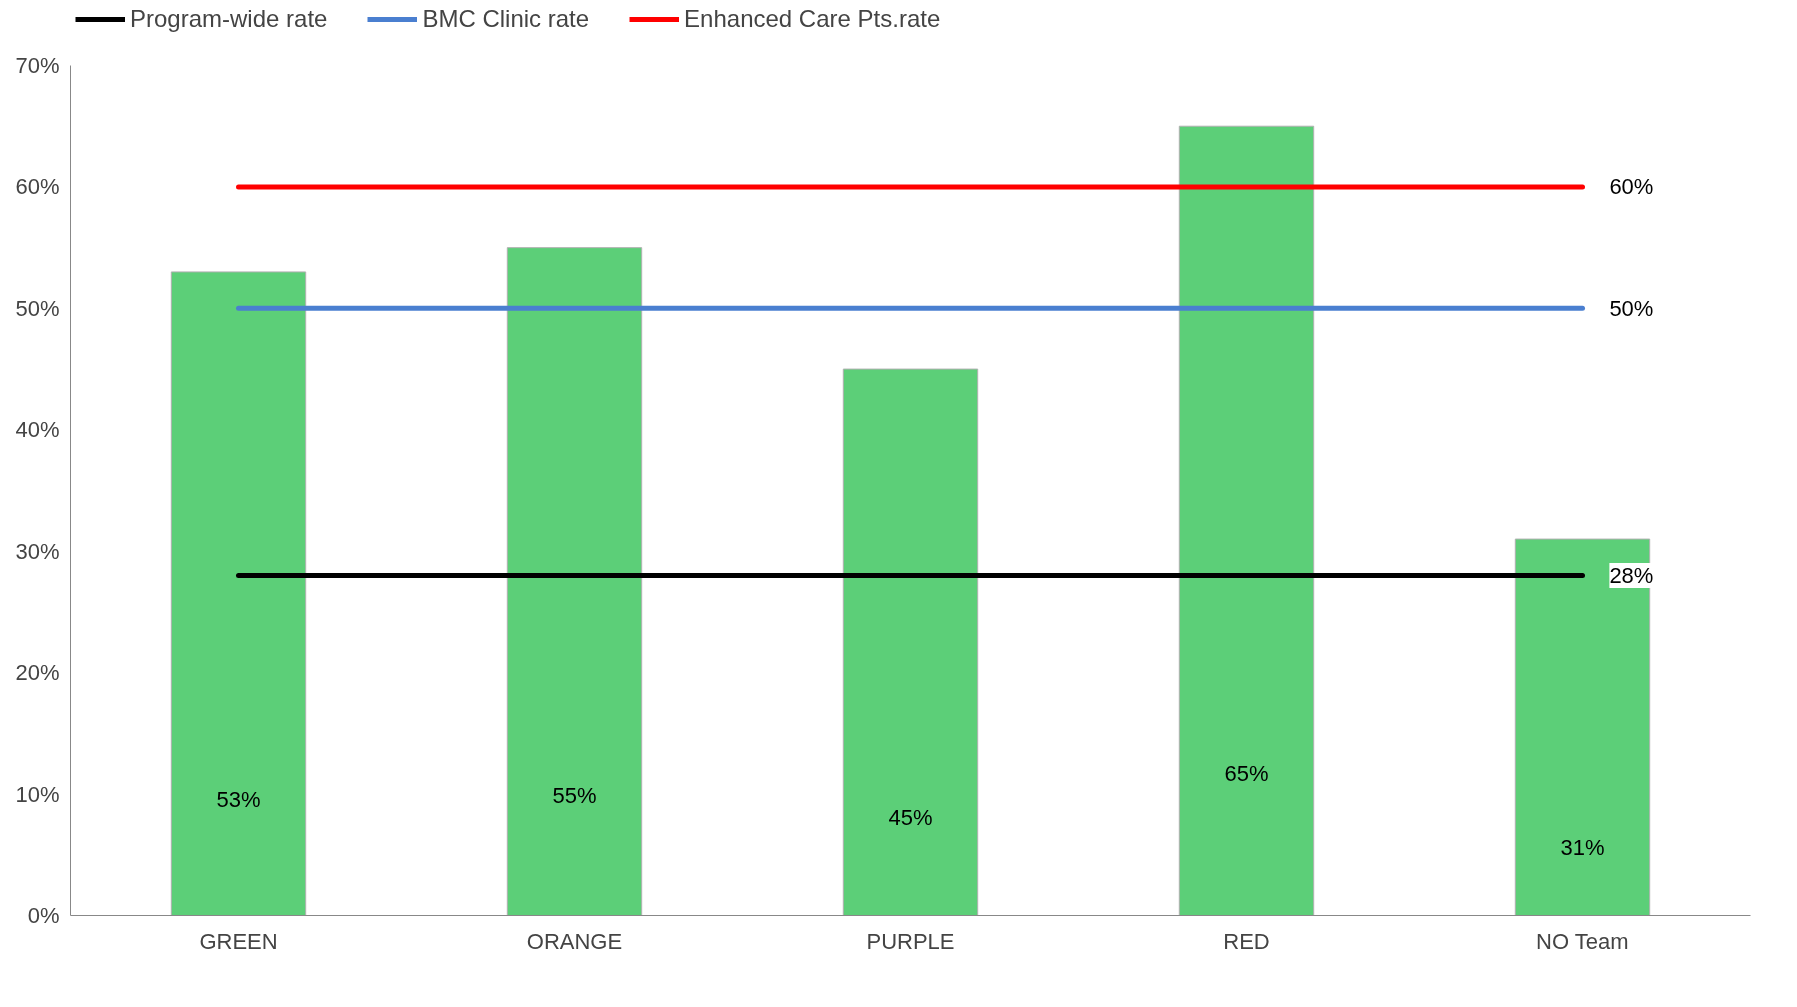 The height and width of the screenshot is (1007, 1797). What do you see at coordinates (910, 941) in the screenshot?
I see `x-tick-label: PURPLE` at bounding box center [910, 941].